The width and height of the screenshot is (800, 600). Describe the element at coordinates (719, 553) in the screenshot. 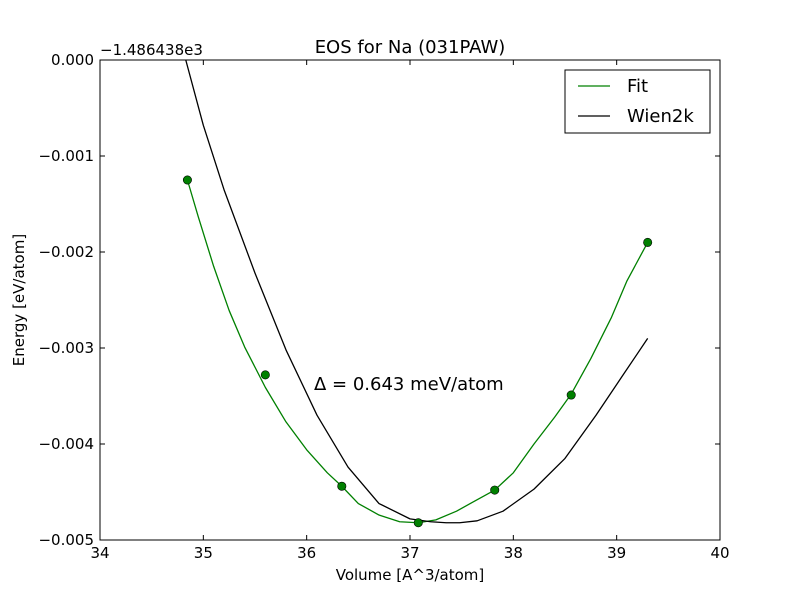

I see `x-tick-label: 40` at that location.